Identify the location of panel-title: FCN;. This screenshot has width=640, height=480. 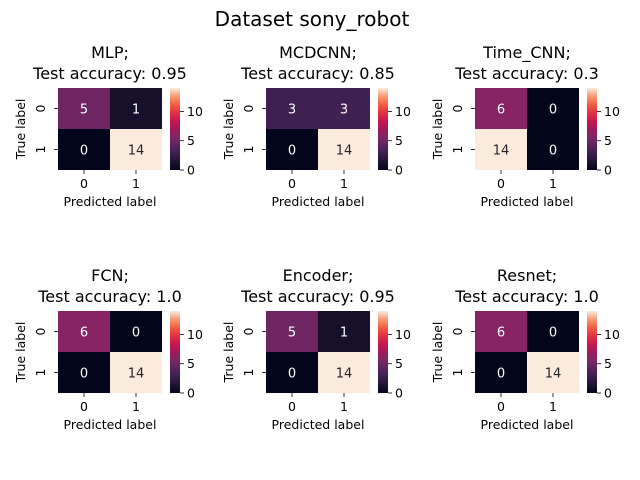
(110, 275).